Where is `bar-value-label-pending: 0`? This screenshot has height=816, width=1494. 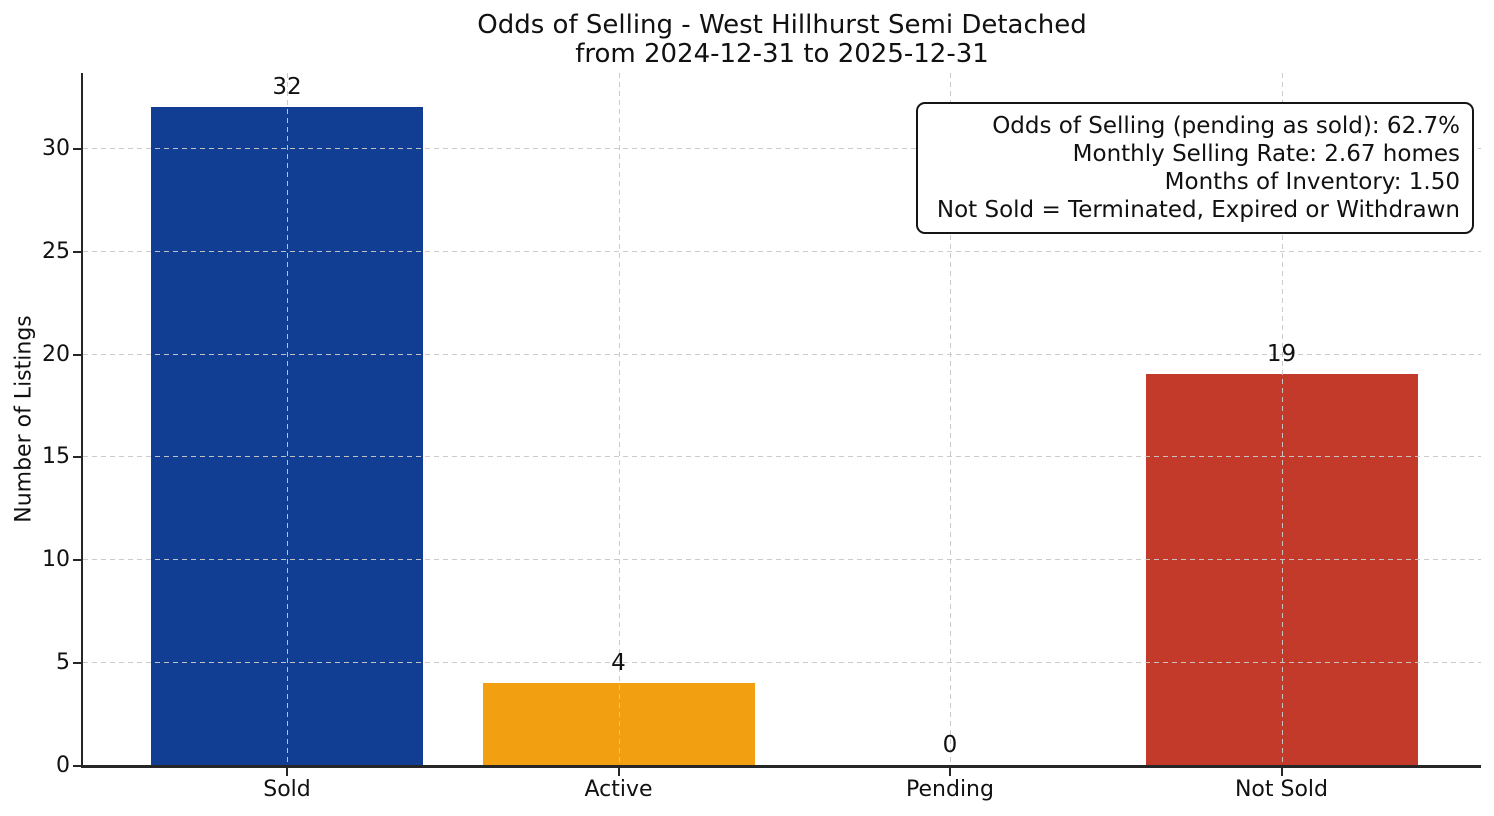
bar-value-label-pending: 0 is located at coordinates (950, 745).